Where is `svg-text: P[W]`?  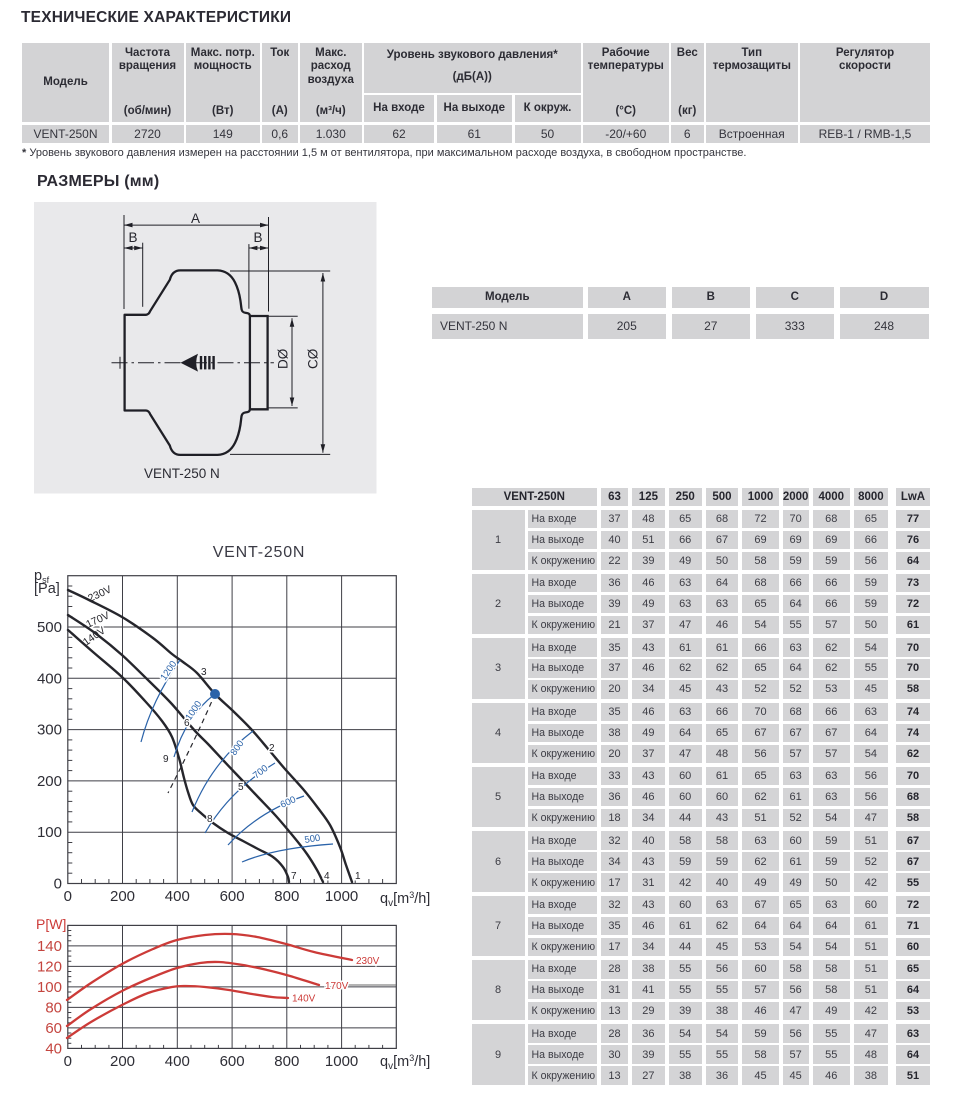 svg-text: P[W] is located at coordinates (51, 924).